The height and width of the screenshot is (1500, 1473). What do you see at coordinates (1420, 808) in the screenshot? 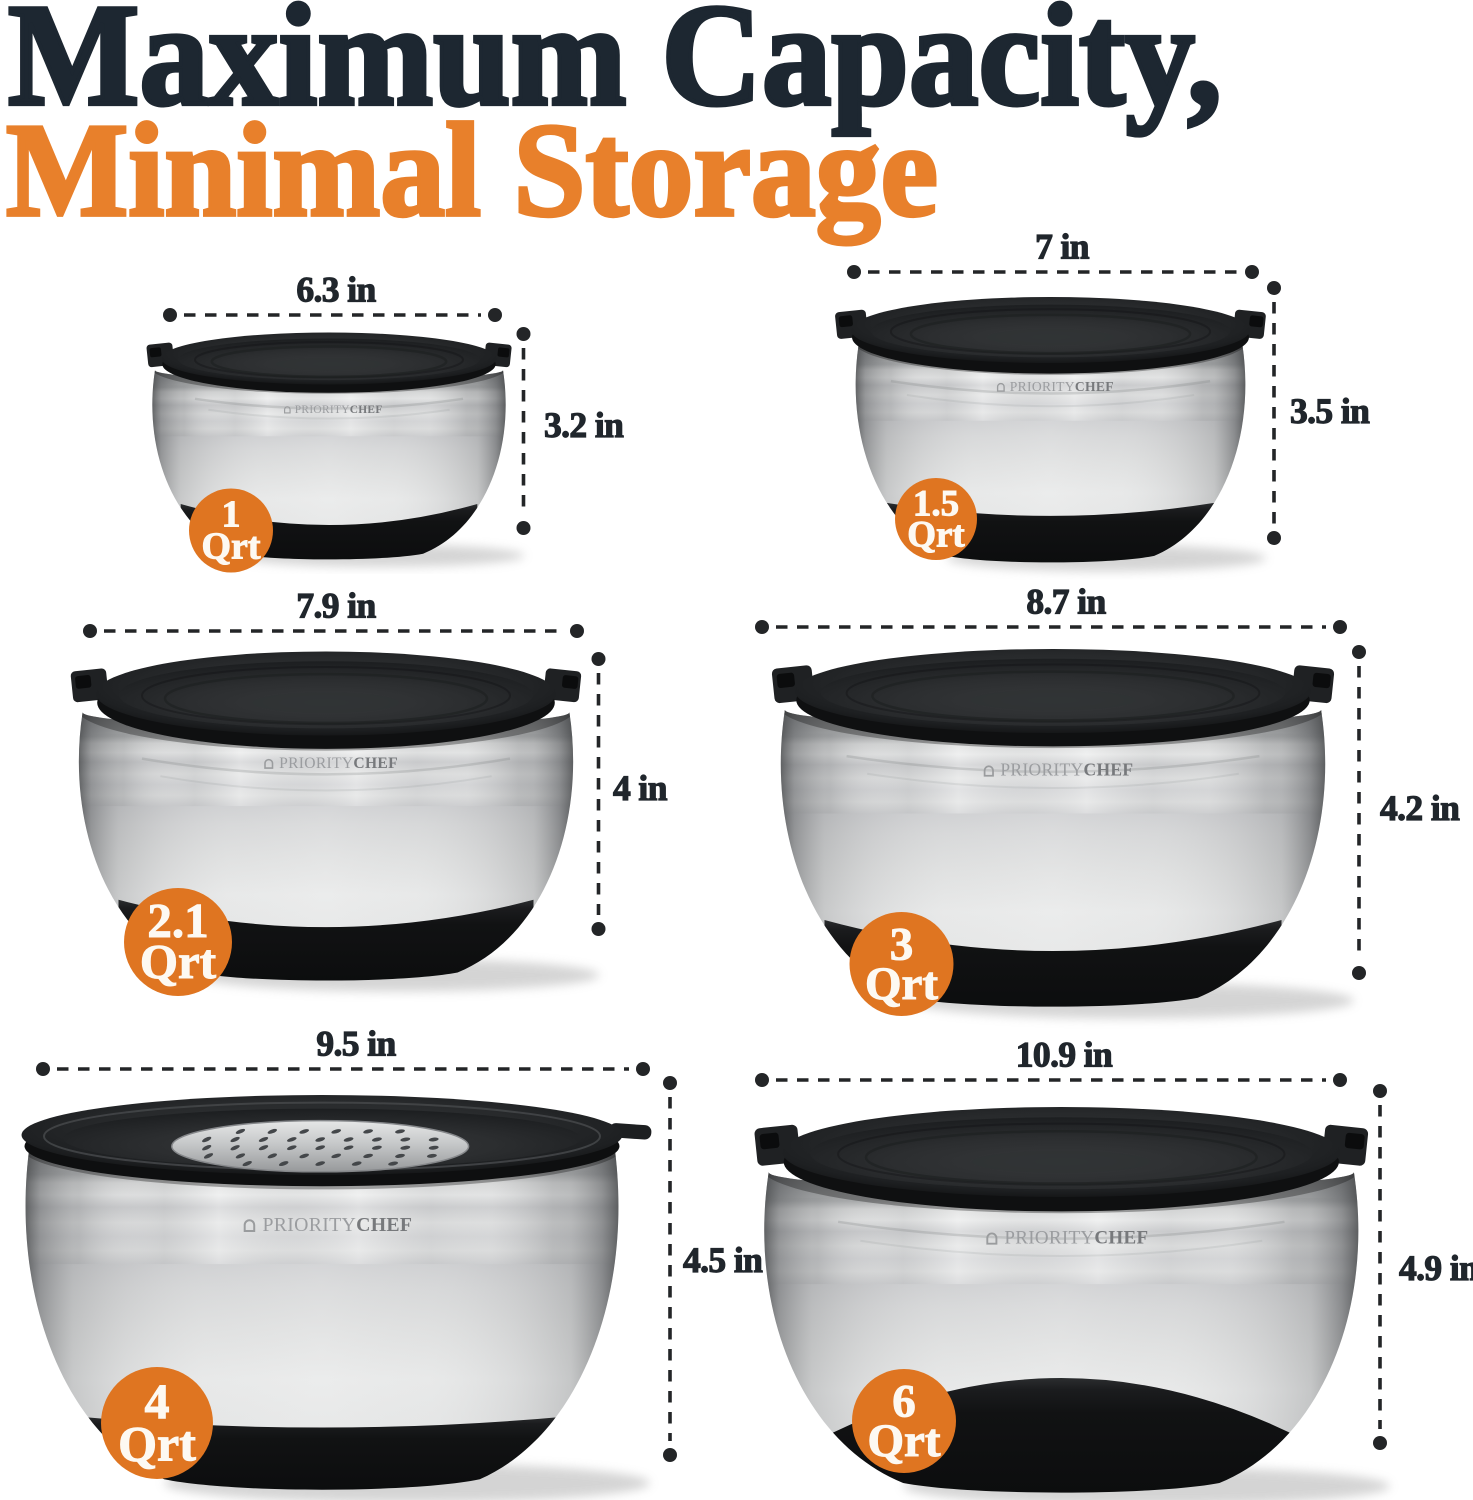
I see `svg-text: 4.2 in` at bounding box center [1420, 808].